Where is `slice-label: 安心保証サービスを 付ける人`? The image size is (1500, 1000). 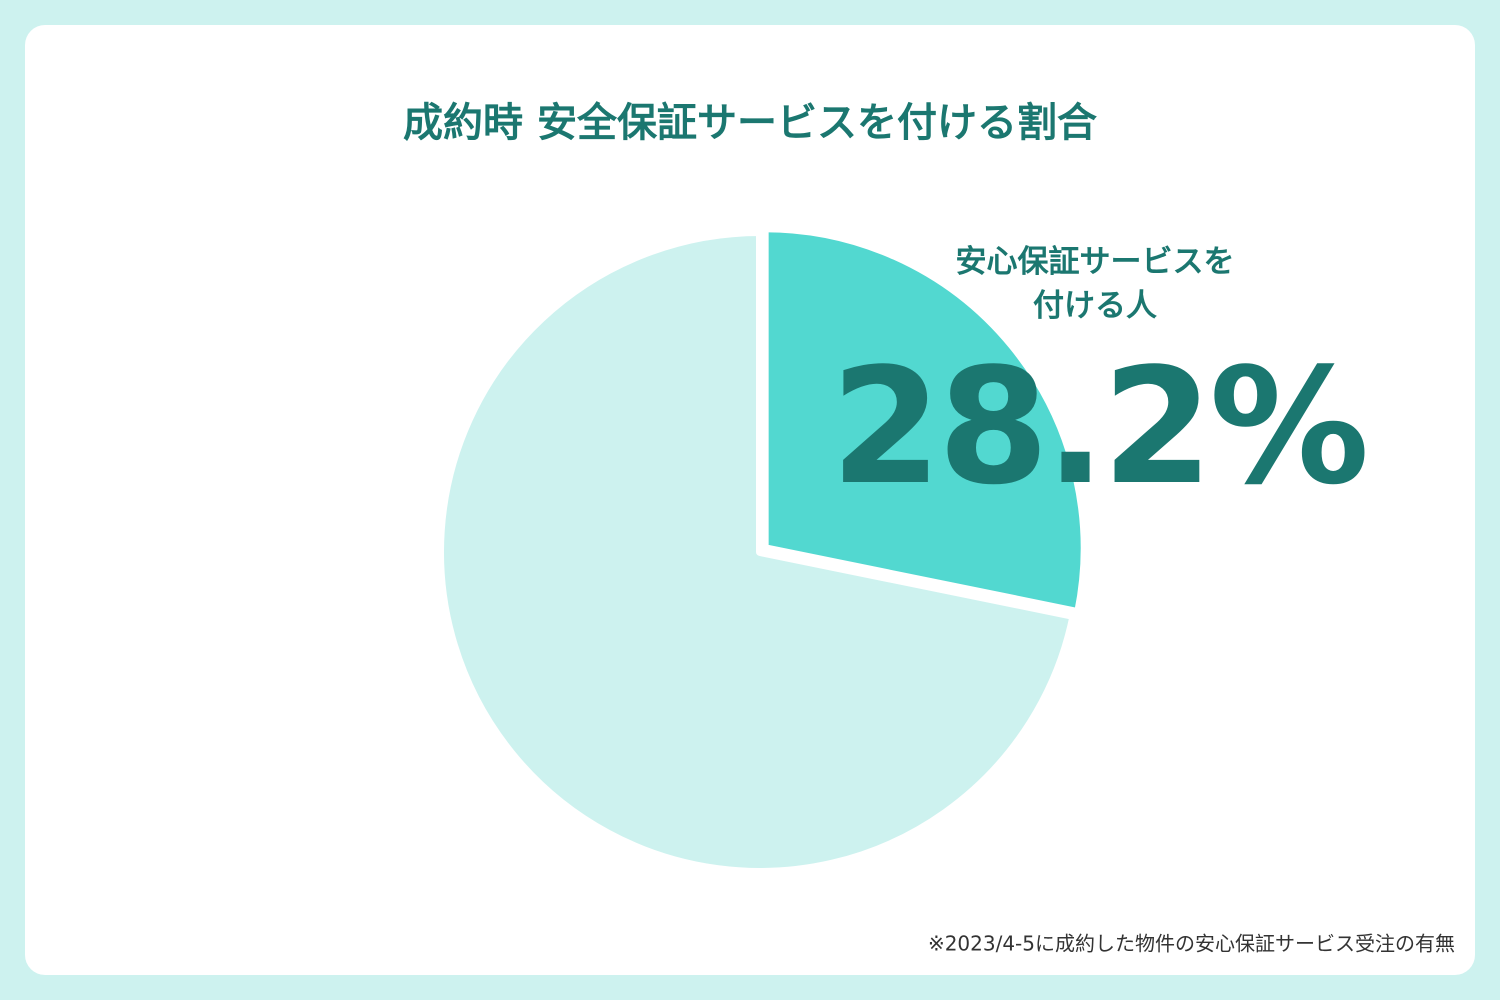 slice-label: 安心保証サービスを 付ける人 is located at coordinates (1095, 284).